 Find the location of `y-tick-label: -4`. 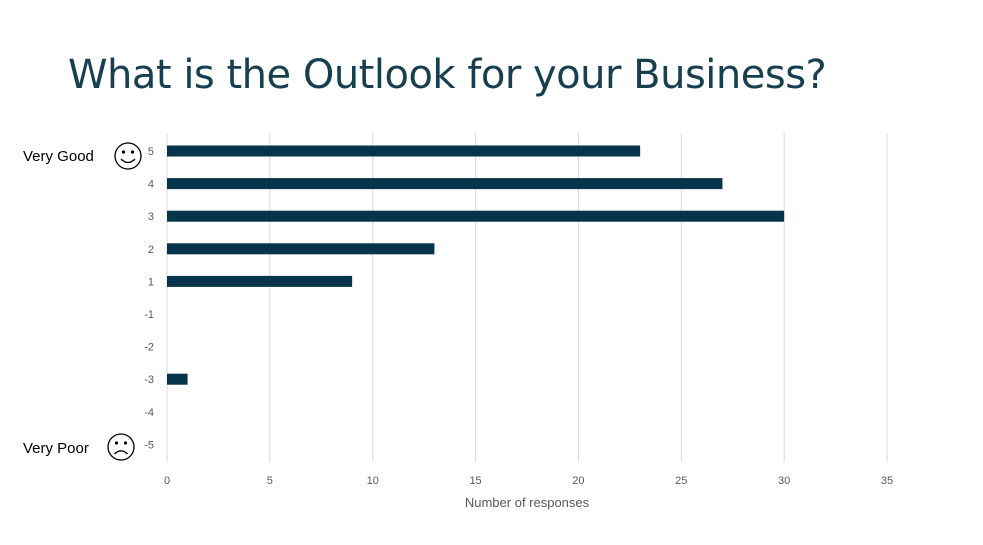

y-tick-label: -4 is located at coordinates (149, 413).